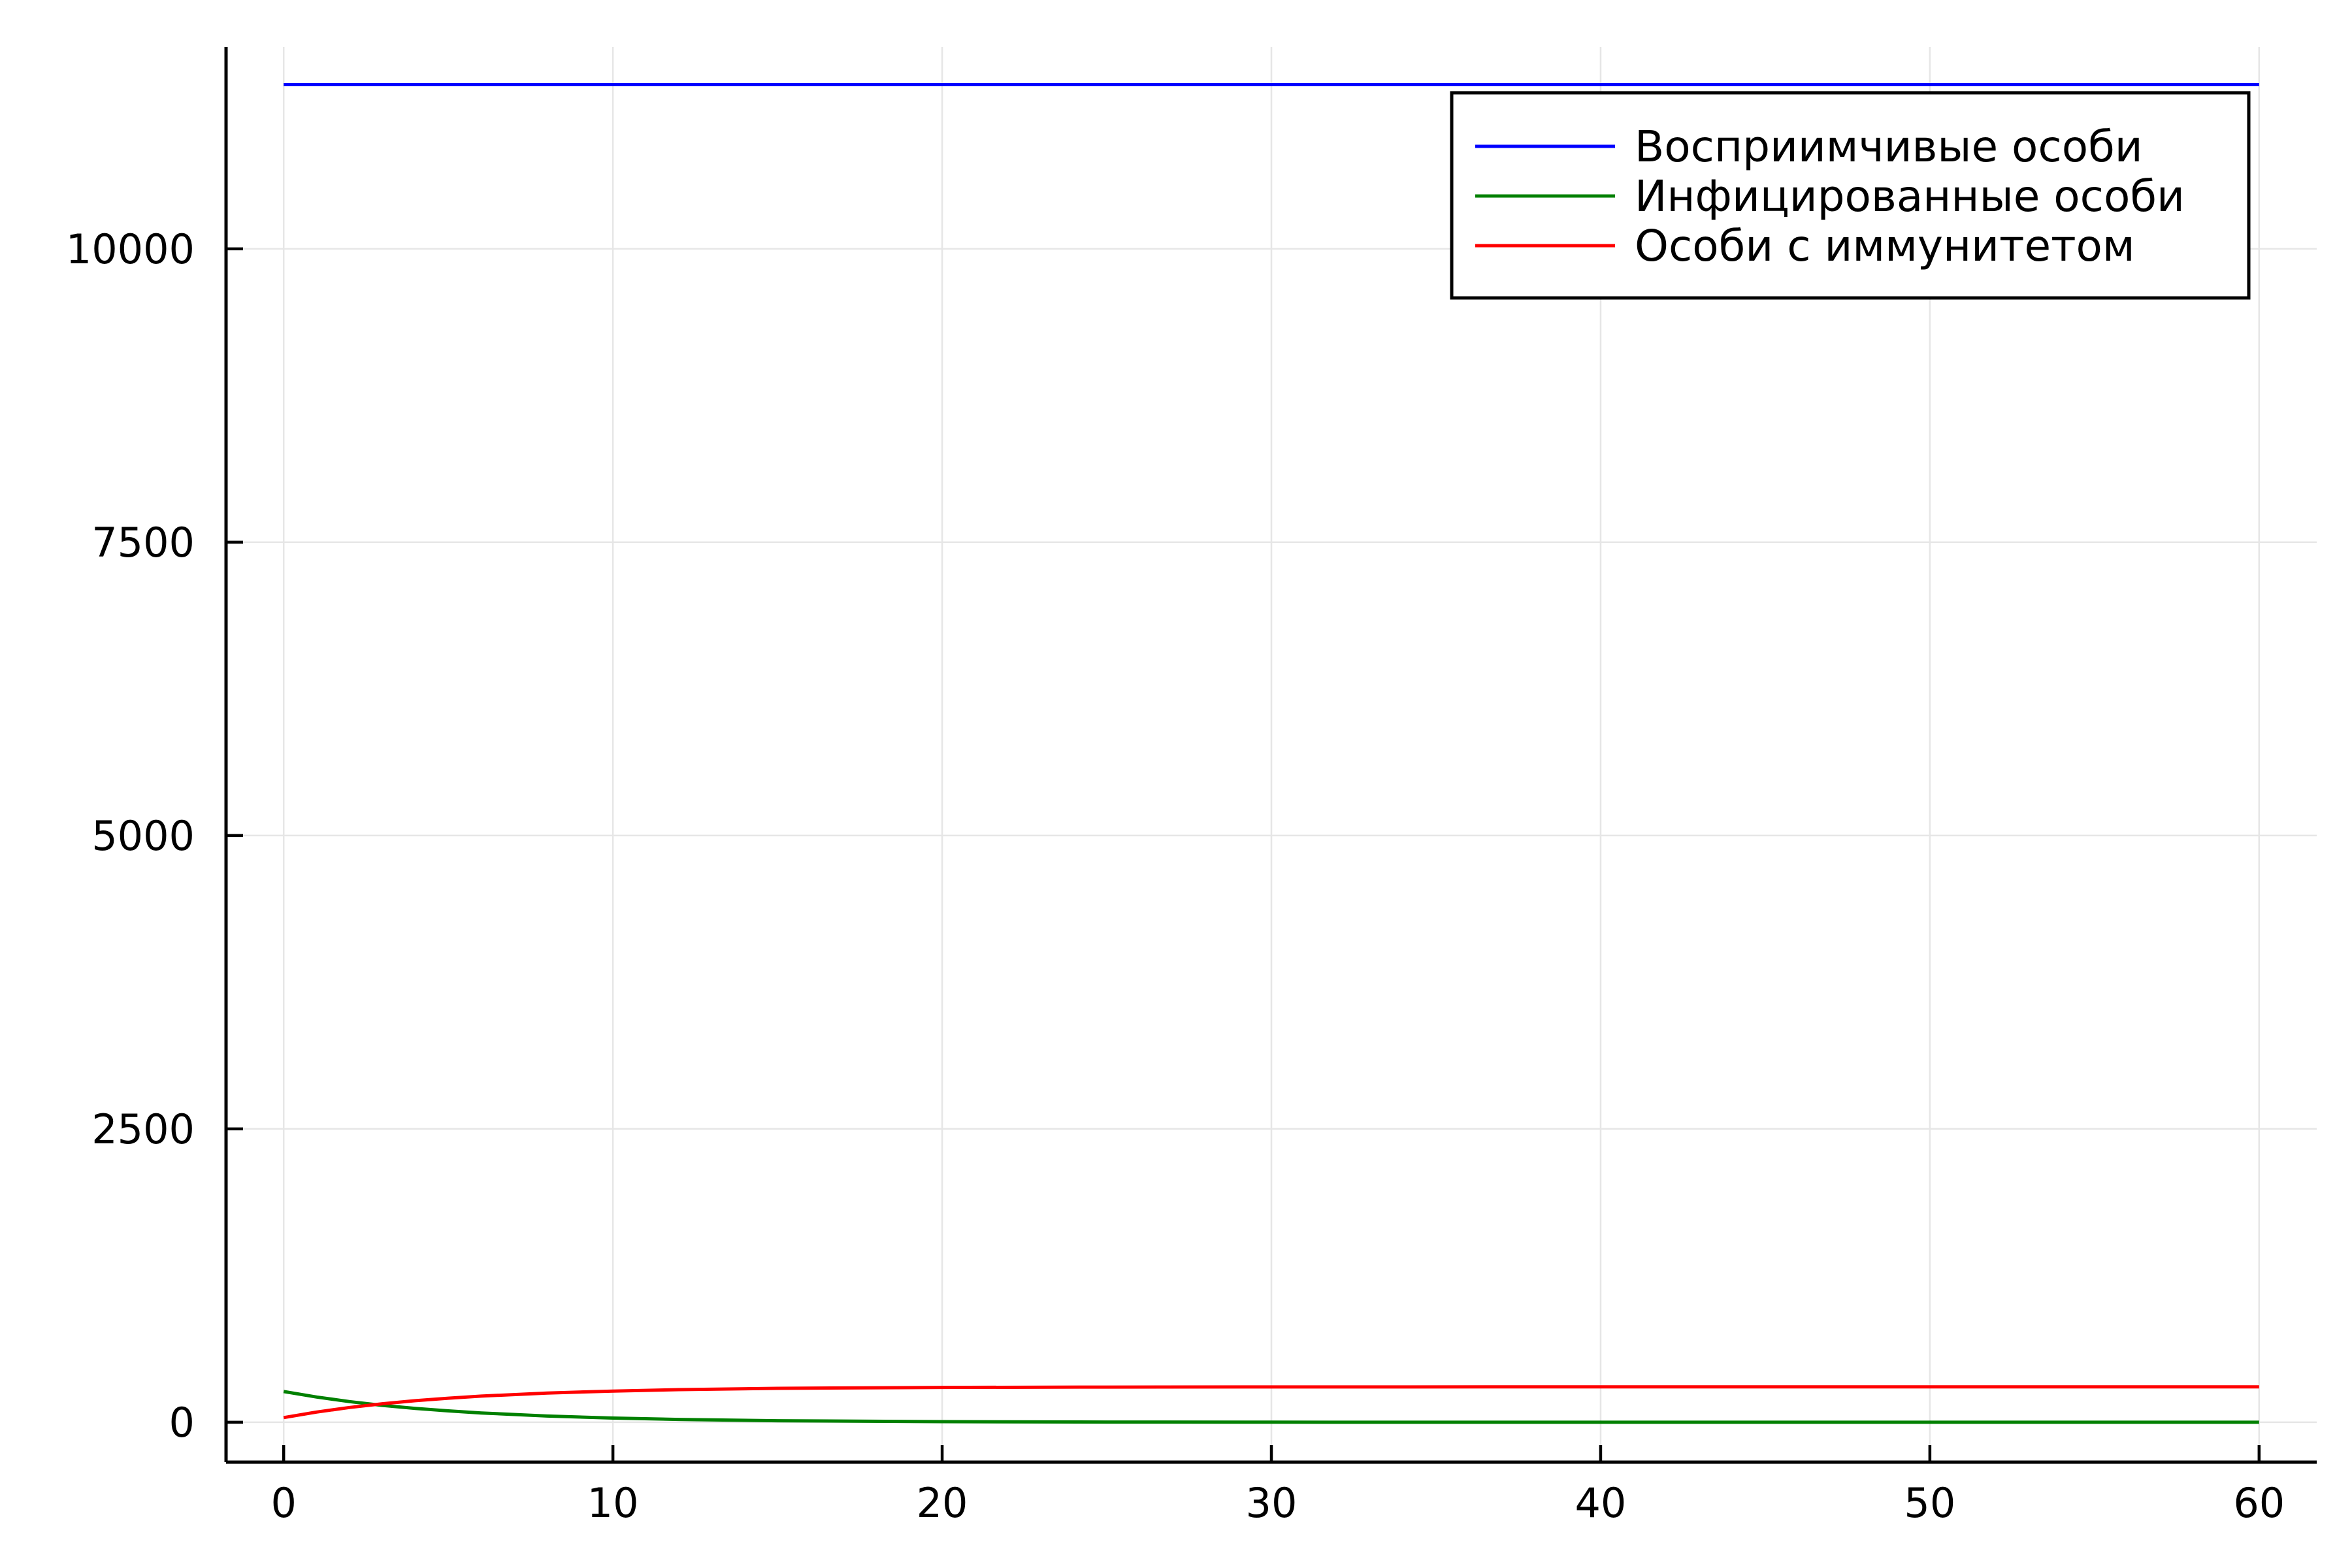  Describe the element at coordinates (143, 1129) in the screenshot. I see `y-tick-label: 2500` at that location.